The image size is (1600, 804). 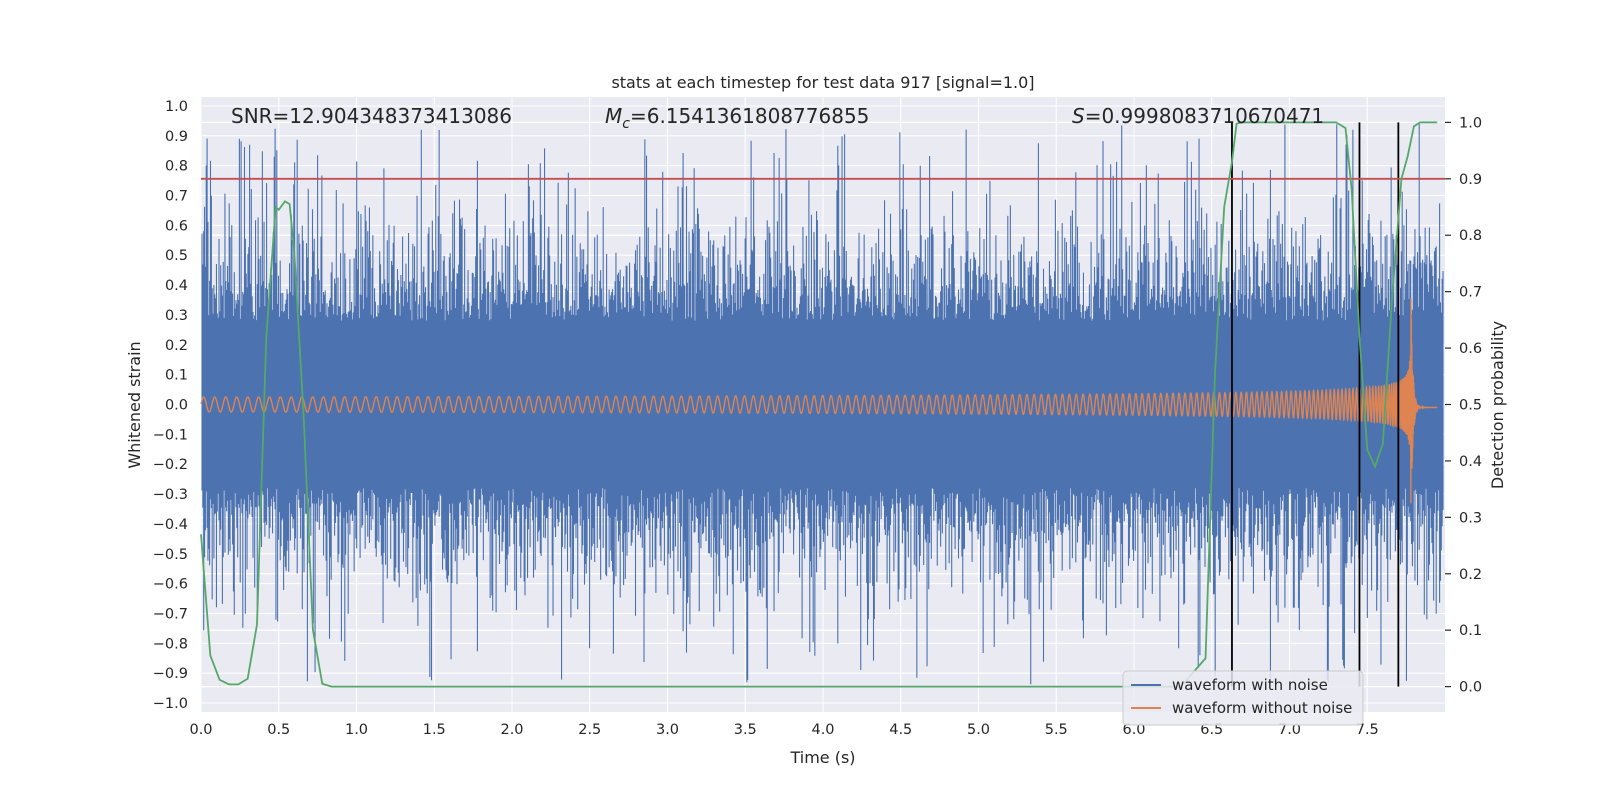 What do you see at coordinates (1470, 406) in the screenshot?
I see `y-right-tick-label: 0.5` at bounding box center [1470, 406].